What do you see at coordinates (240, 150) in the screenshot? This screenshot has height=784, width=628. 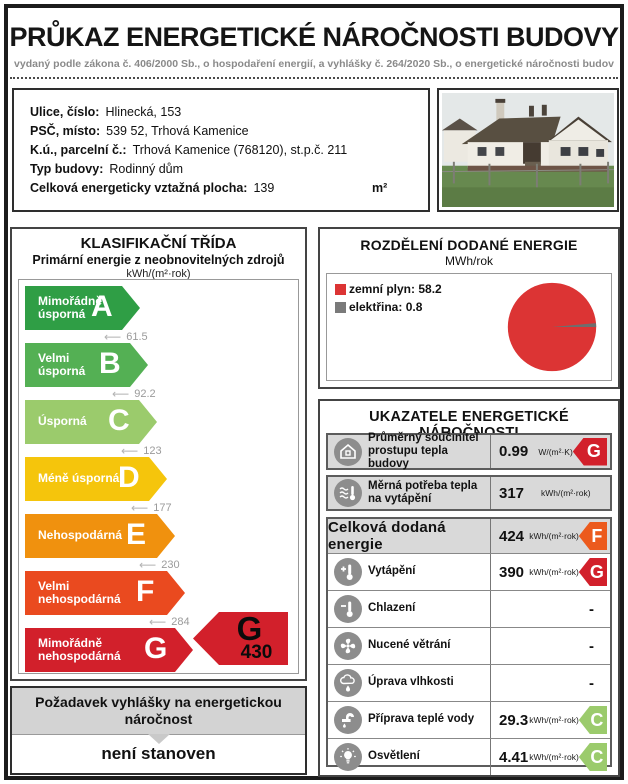 I see `info-value: Trhová Kamenice (768120), st.p.č. 211` at bounding box center [240, 150].